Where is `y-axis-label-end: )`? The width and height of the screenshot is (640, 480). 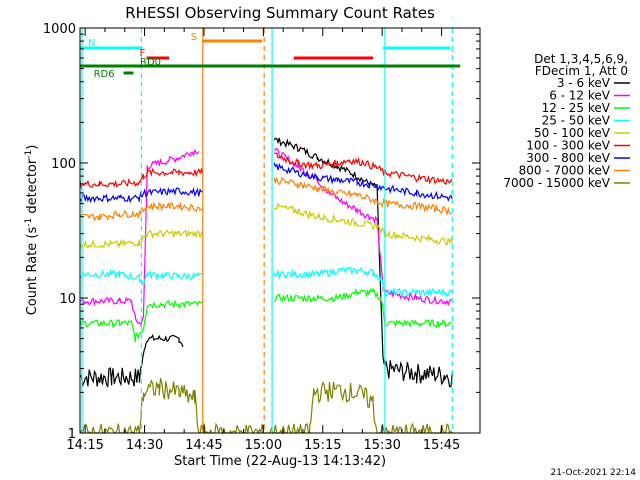
y-axis-label-end: ) is located at coordinates (32, 147).